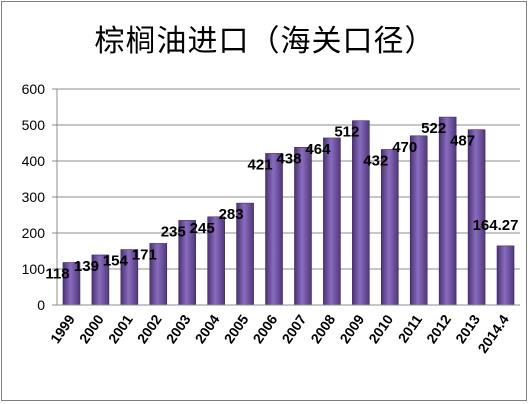  What do you see at coordinates (207, 328) in the screenshot?
I see `x-tick-label: 2004` at bounding box center [207, 328].